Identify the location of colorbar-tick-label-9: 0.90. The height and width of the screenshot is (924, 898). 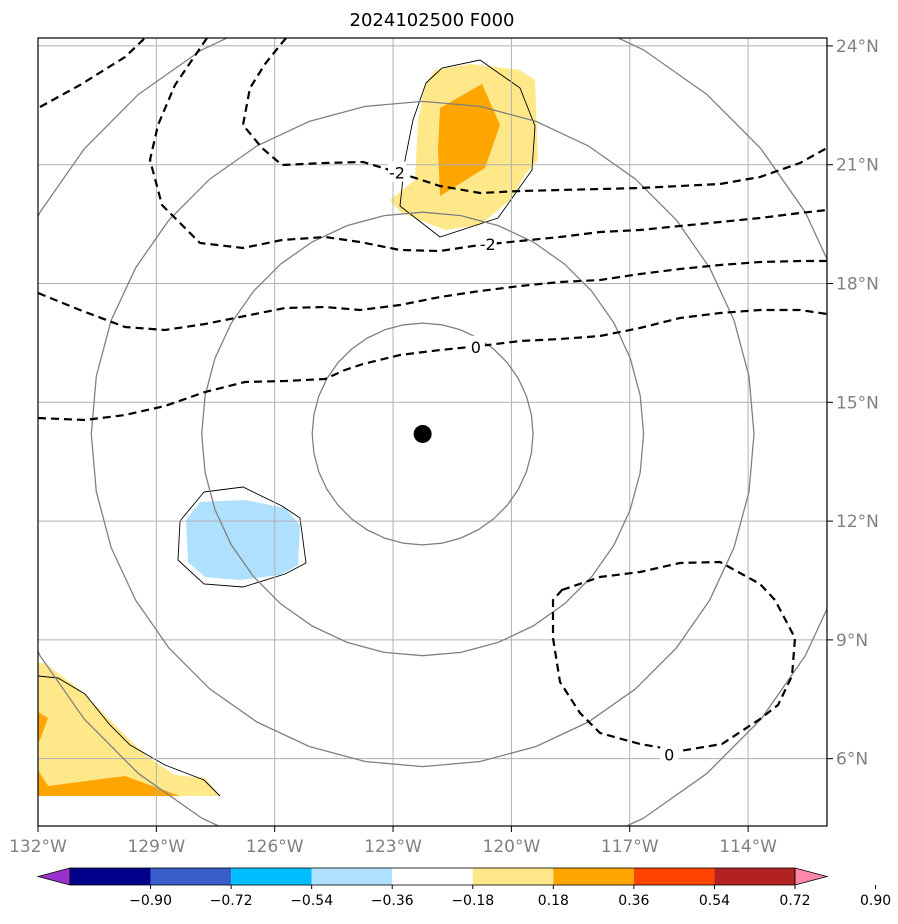
(875, 901).